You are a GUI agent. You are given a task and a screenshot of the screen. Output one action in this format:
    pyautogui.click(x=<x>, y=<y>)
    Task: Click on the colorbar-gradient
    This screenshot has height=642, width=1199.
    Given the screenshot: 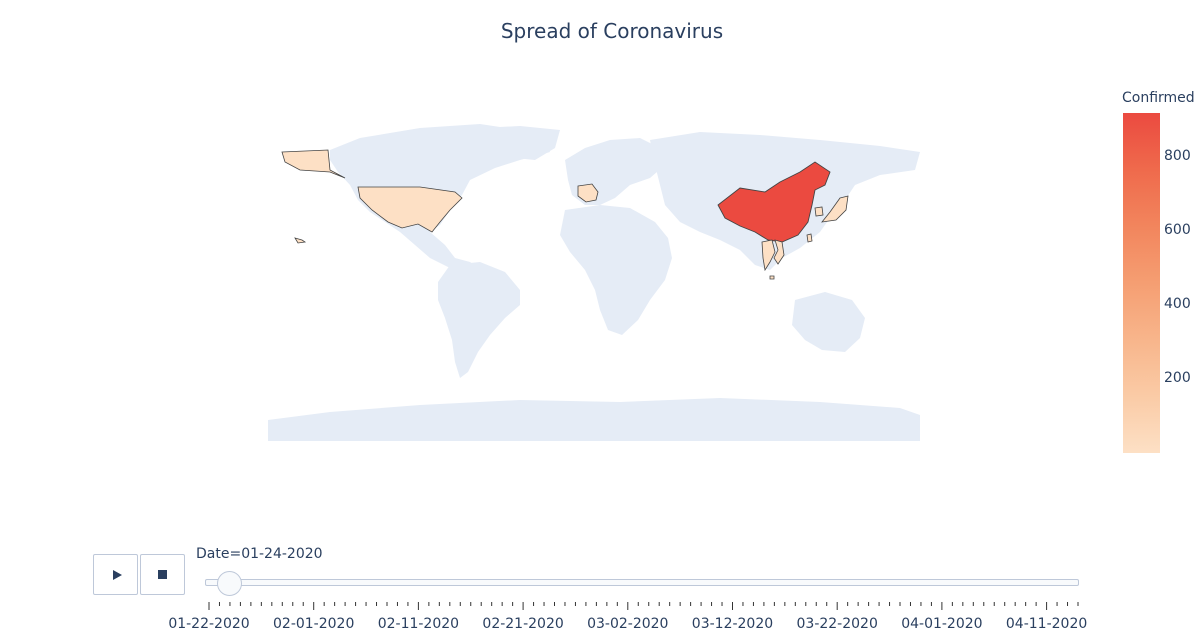 What is the action you would take?
    pyautogui.click(x=1141, y=283)
    